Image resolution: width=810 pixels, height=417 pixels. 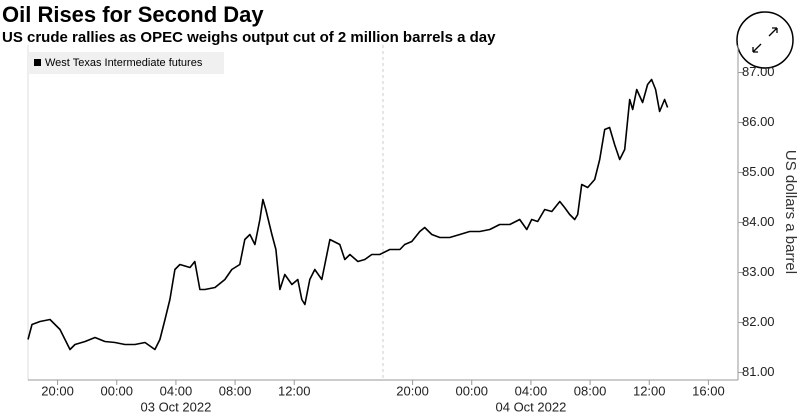 I want to click on expand-icon, so click(x=765, y=40).